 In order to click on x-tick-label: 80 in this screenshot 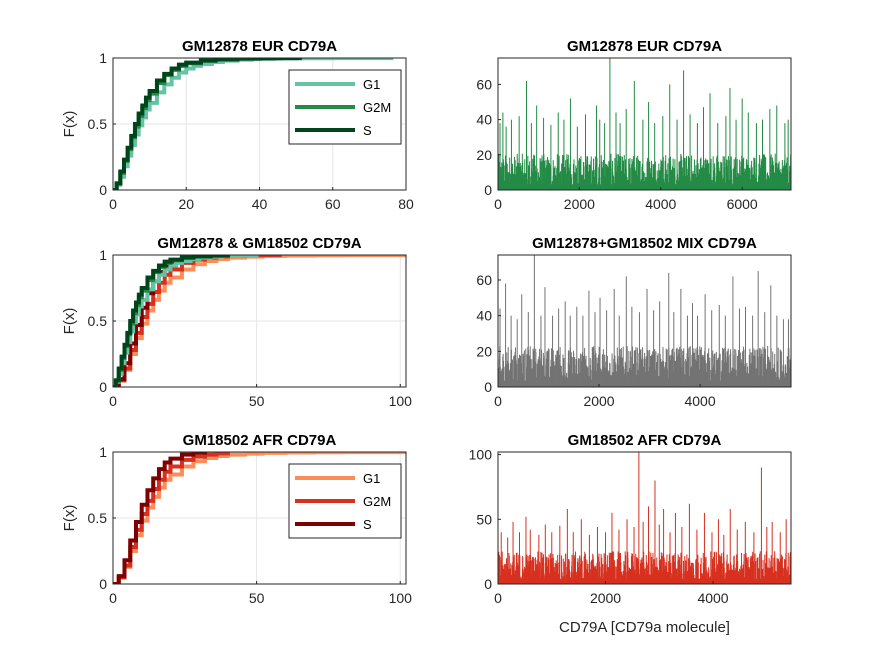, I will do `click(406, 204)`.